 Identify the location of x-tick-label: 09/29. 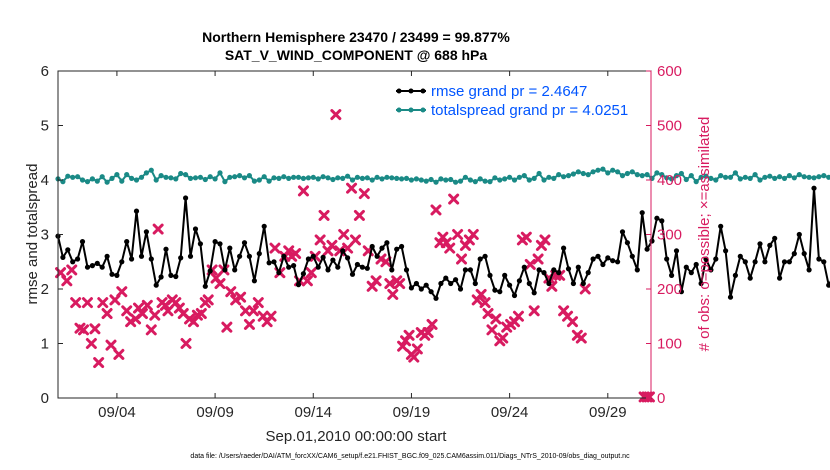
(608, 412).